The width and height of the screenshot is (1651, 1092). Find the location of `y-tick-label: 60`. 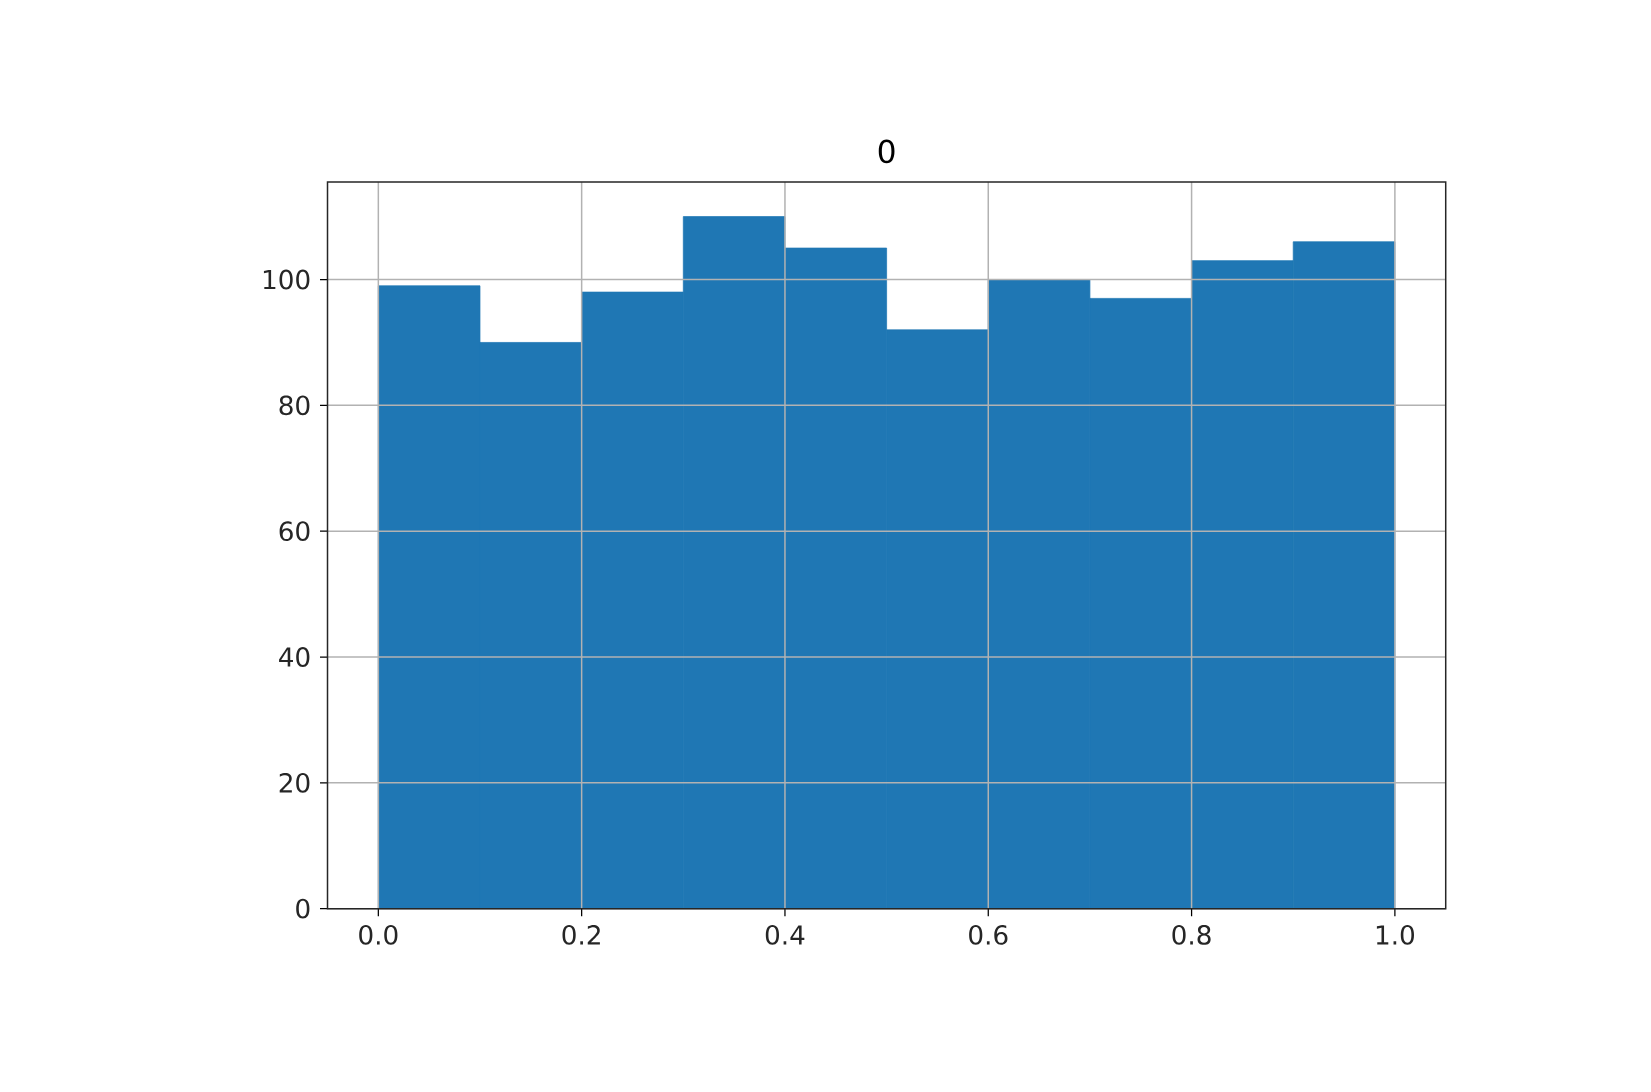

y-tick-label: 60 is located at coordinates (294, 531).